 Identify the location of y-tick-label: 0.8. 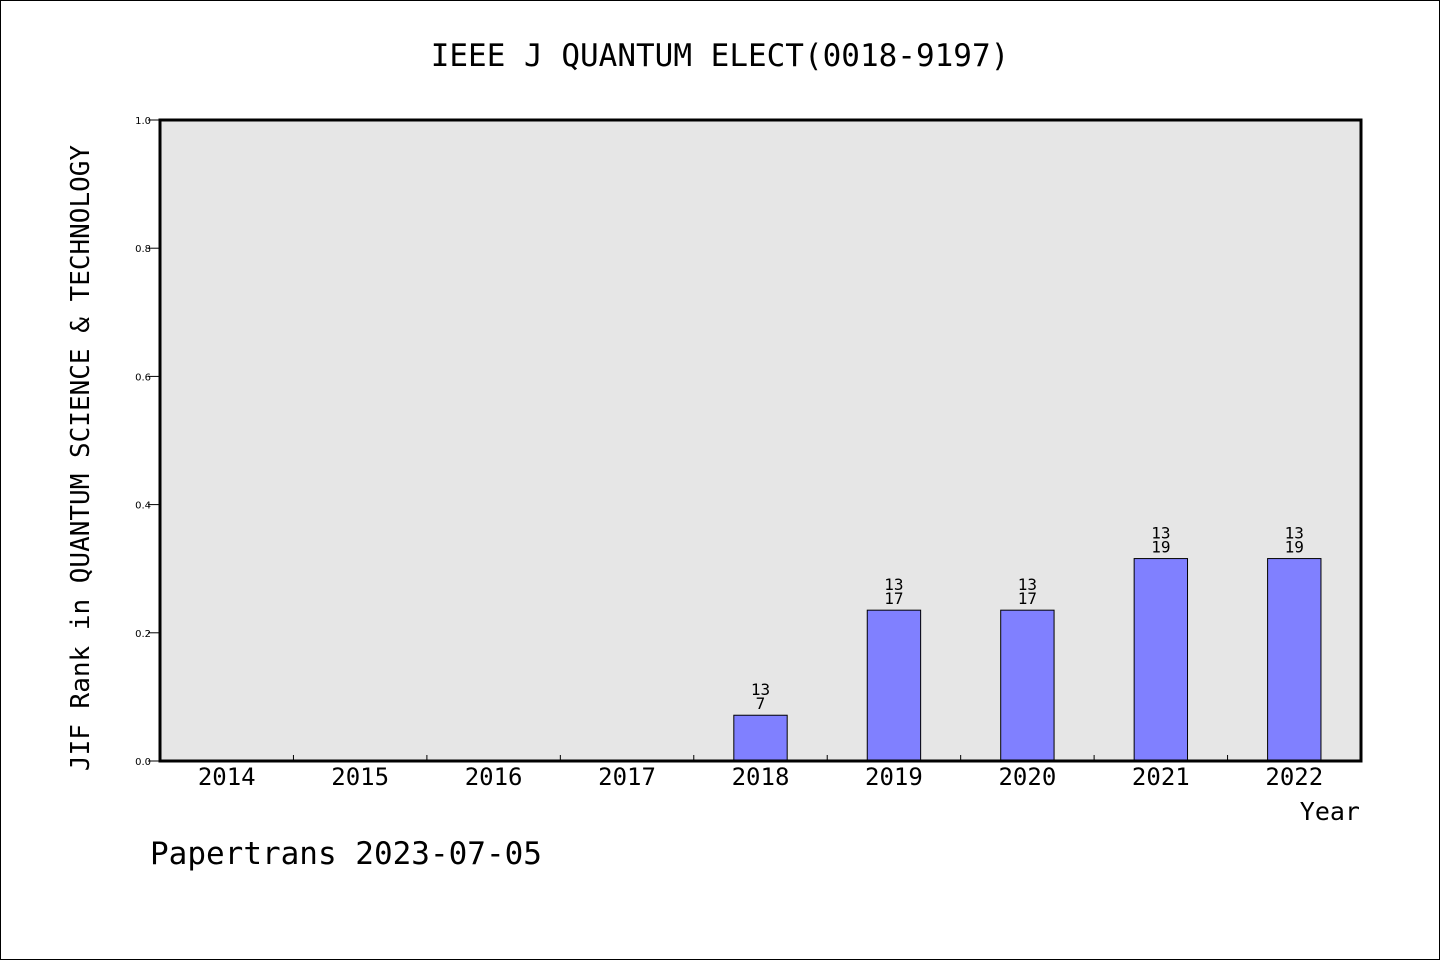
(143, 249).